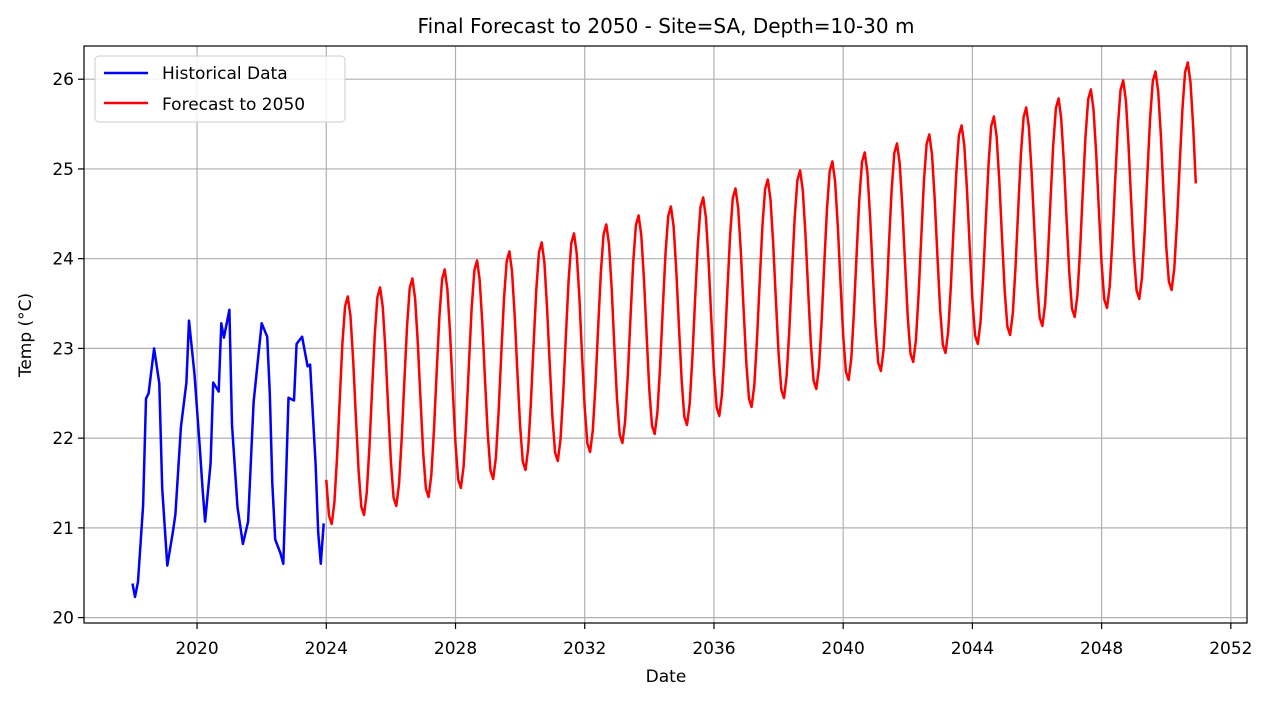 This screenshot has height=701, width=1270. I want to click on x-tick-label: 2044, so click(972, 649).